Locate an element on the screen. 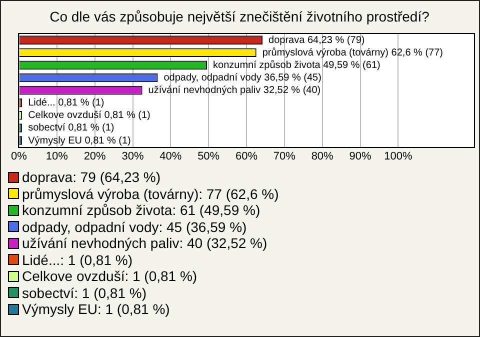 This screenshot has width=480, height=337. legend-label: Celkove ovzduší: 1 (0,81 %) is located at coordinates (110, 276).